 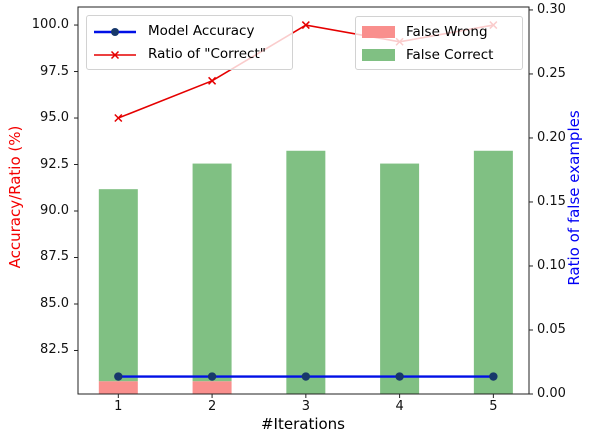 I want to click on y-left-tick-label: 97.5, so click(x=54, y=71).